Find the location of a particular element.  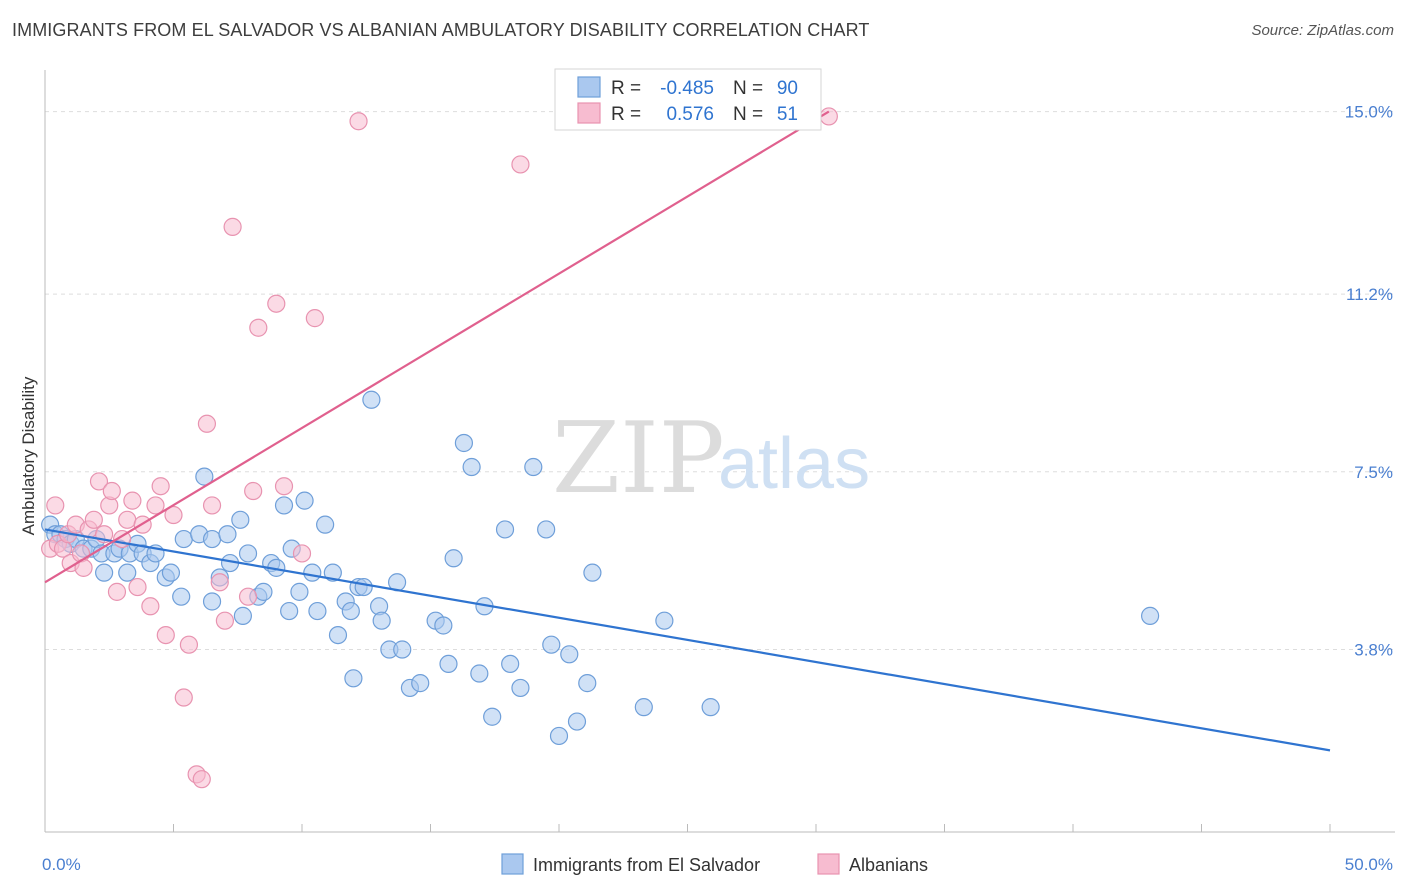

watermark-zip: ZIP is located at coordinates (638, 459).